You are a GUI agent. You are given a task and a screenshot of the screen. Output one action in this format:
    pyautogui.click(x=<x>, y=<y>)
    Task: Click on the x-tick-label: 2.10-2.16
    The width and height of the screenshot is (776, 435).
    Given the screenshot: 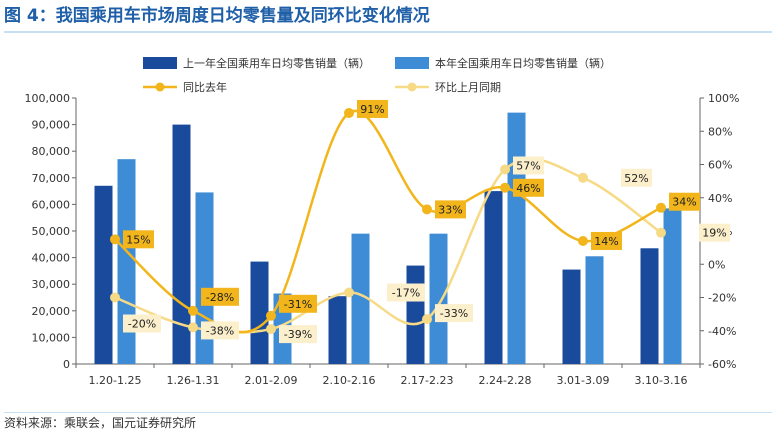 What is the action you would take?
    pyautogui.click(x=349, y=380)
    